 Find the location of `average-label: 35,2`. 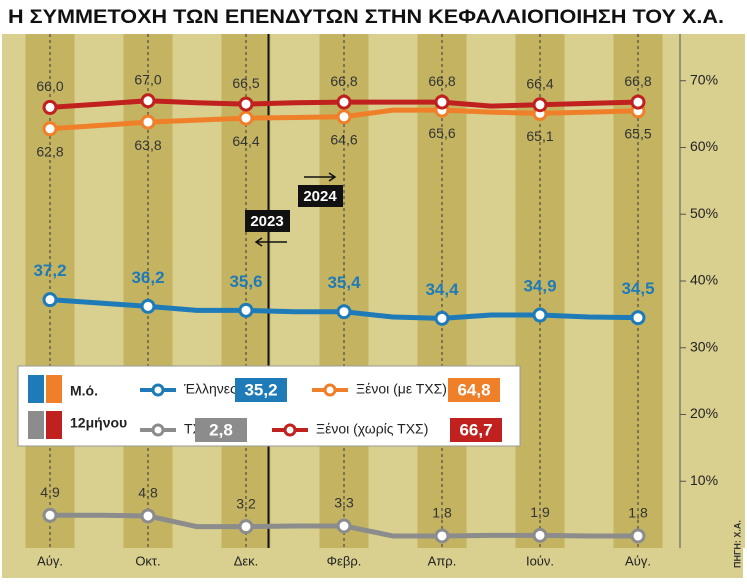

average-label: 35,2 is located at coordinates (260, 389).